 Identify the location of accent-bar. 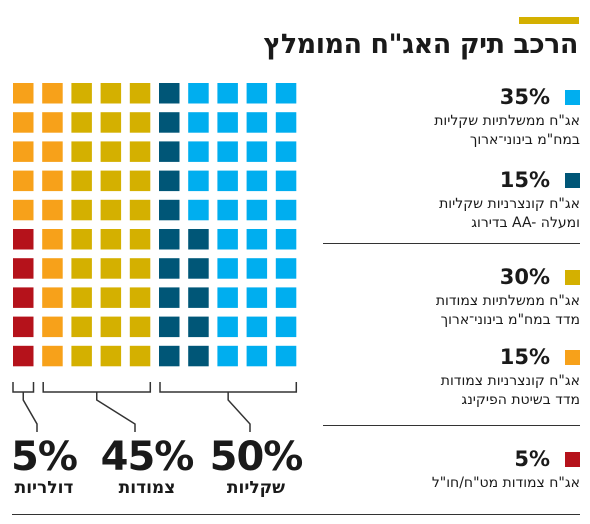
(549, 20).